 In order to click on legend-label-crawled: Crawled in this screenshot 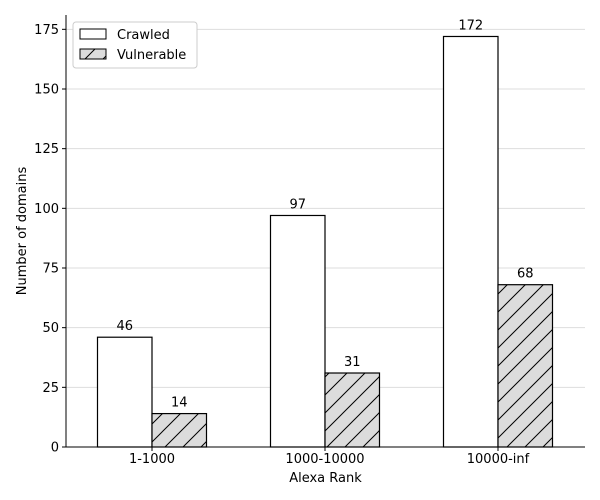, I will do `click(143, 35)`.